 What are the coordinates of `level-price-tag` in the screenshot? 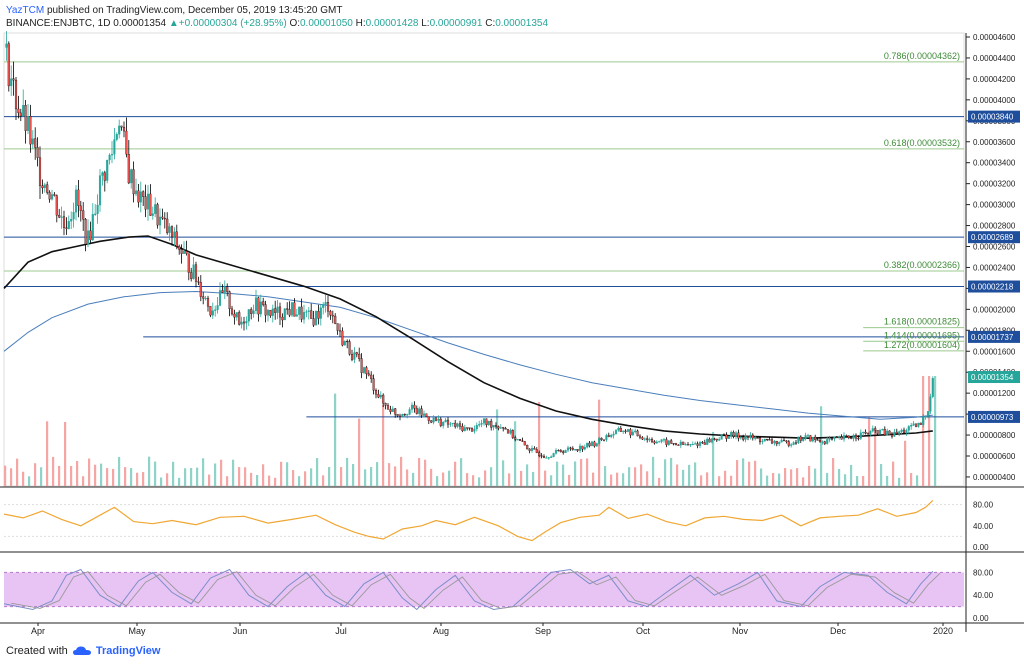 It's located at (994, 116).